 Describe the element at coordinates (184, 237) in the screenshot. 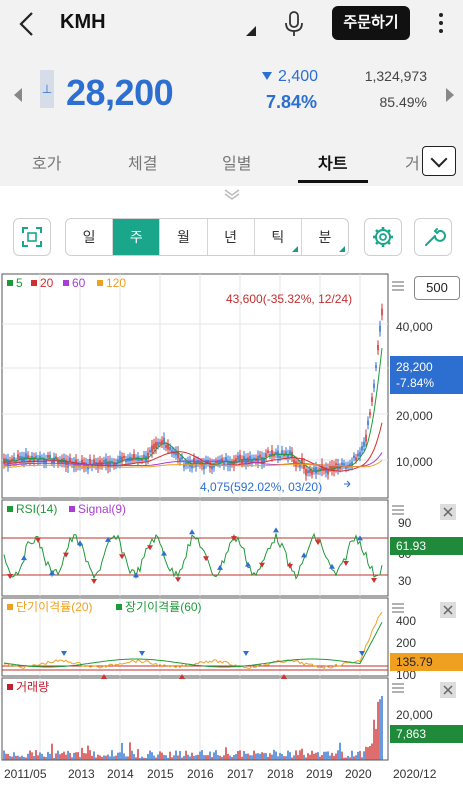

I see `period-month: 월` at that location.